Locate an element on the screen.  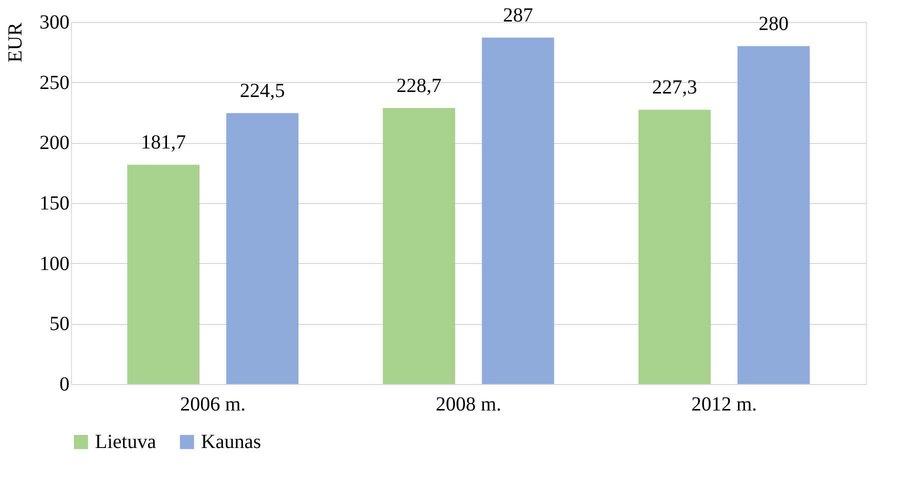
data-label: 227,3 is located at coordinates (675, 87).